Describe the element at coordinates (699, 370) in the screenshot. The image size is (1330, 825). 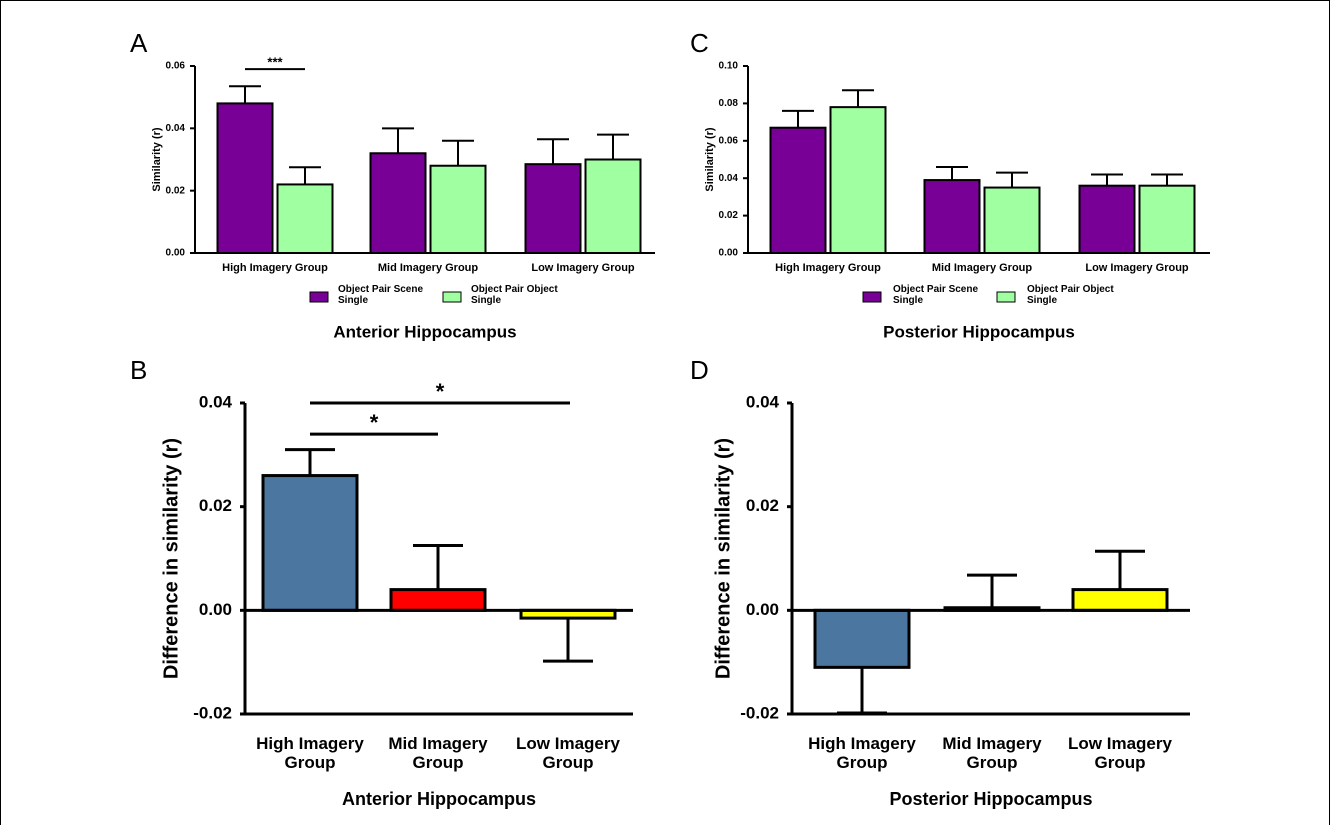
I see `panel-letter: D` at that location.